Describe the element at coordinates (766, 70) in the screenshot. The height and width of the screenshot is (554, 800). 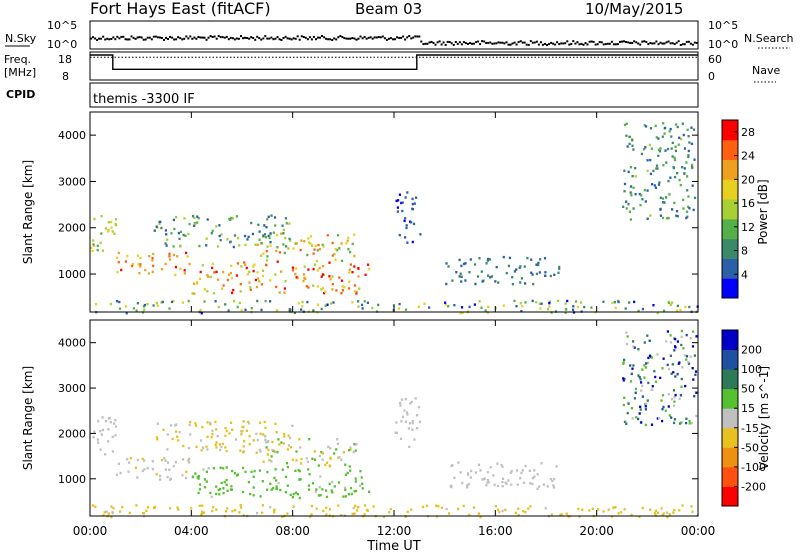
I see `nave-label: Nave` at that location.